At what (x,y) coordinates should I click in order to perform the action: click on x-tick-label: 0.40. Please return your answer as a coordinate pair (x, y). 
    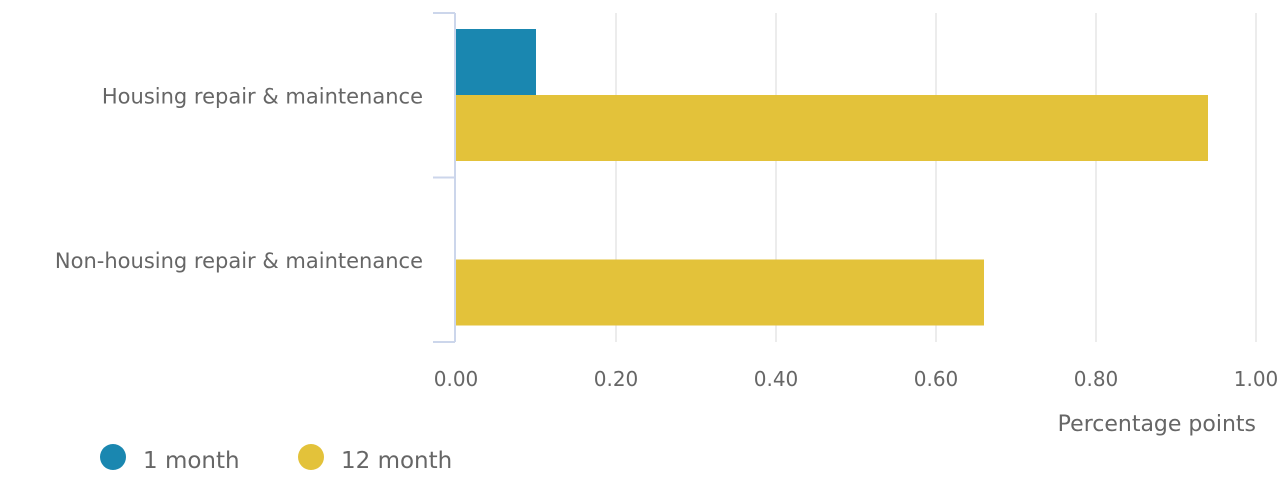
    Looking at the image, I should click on (776, 379).